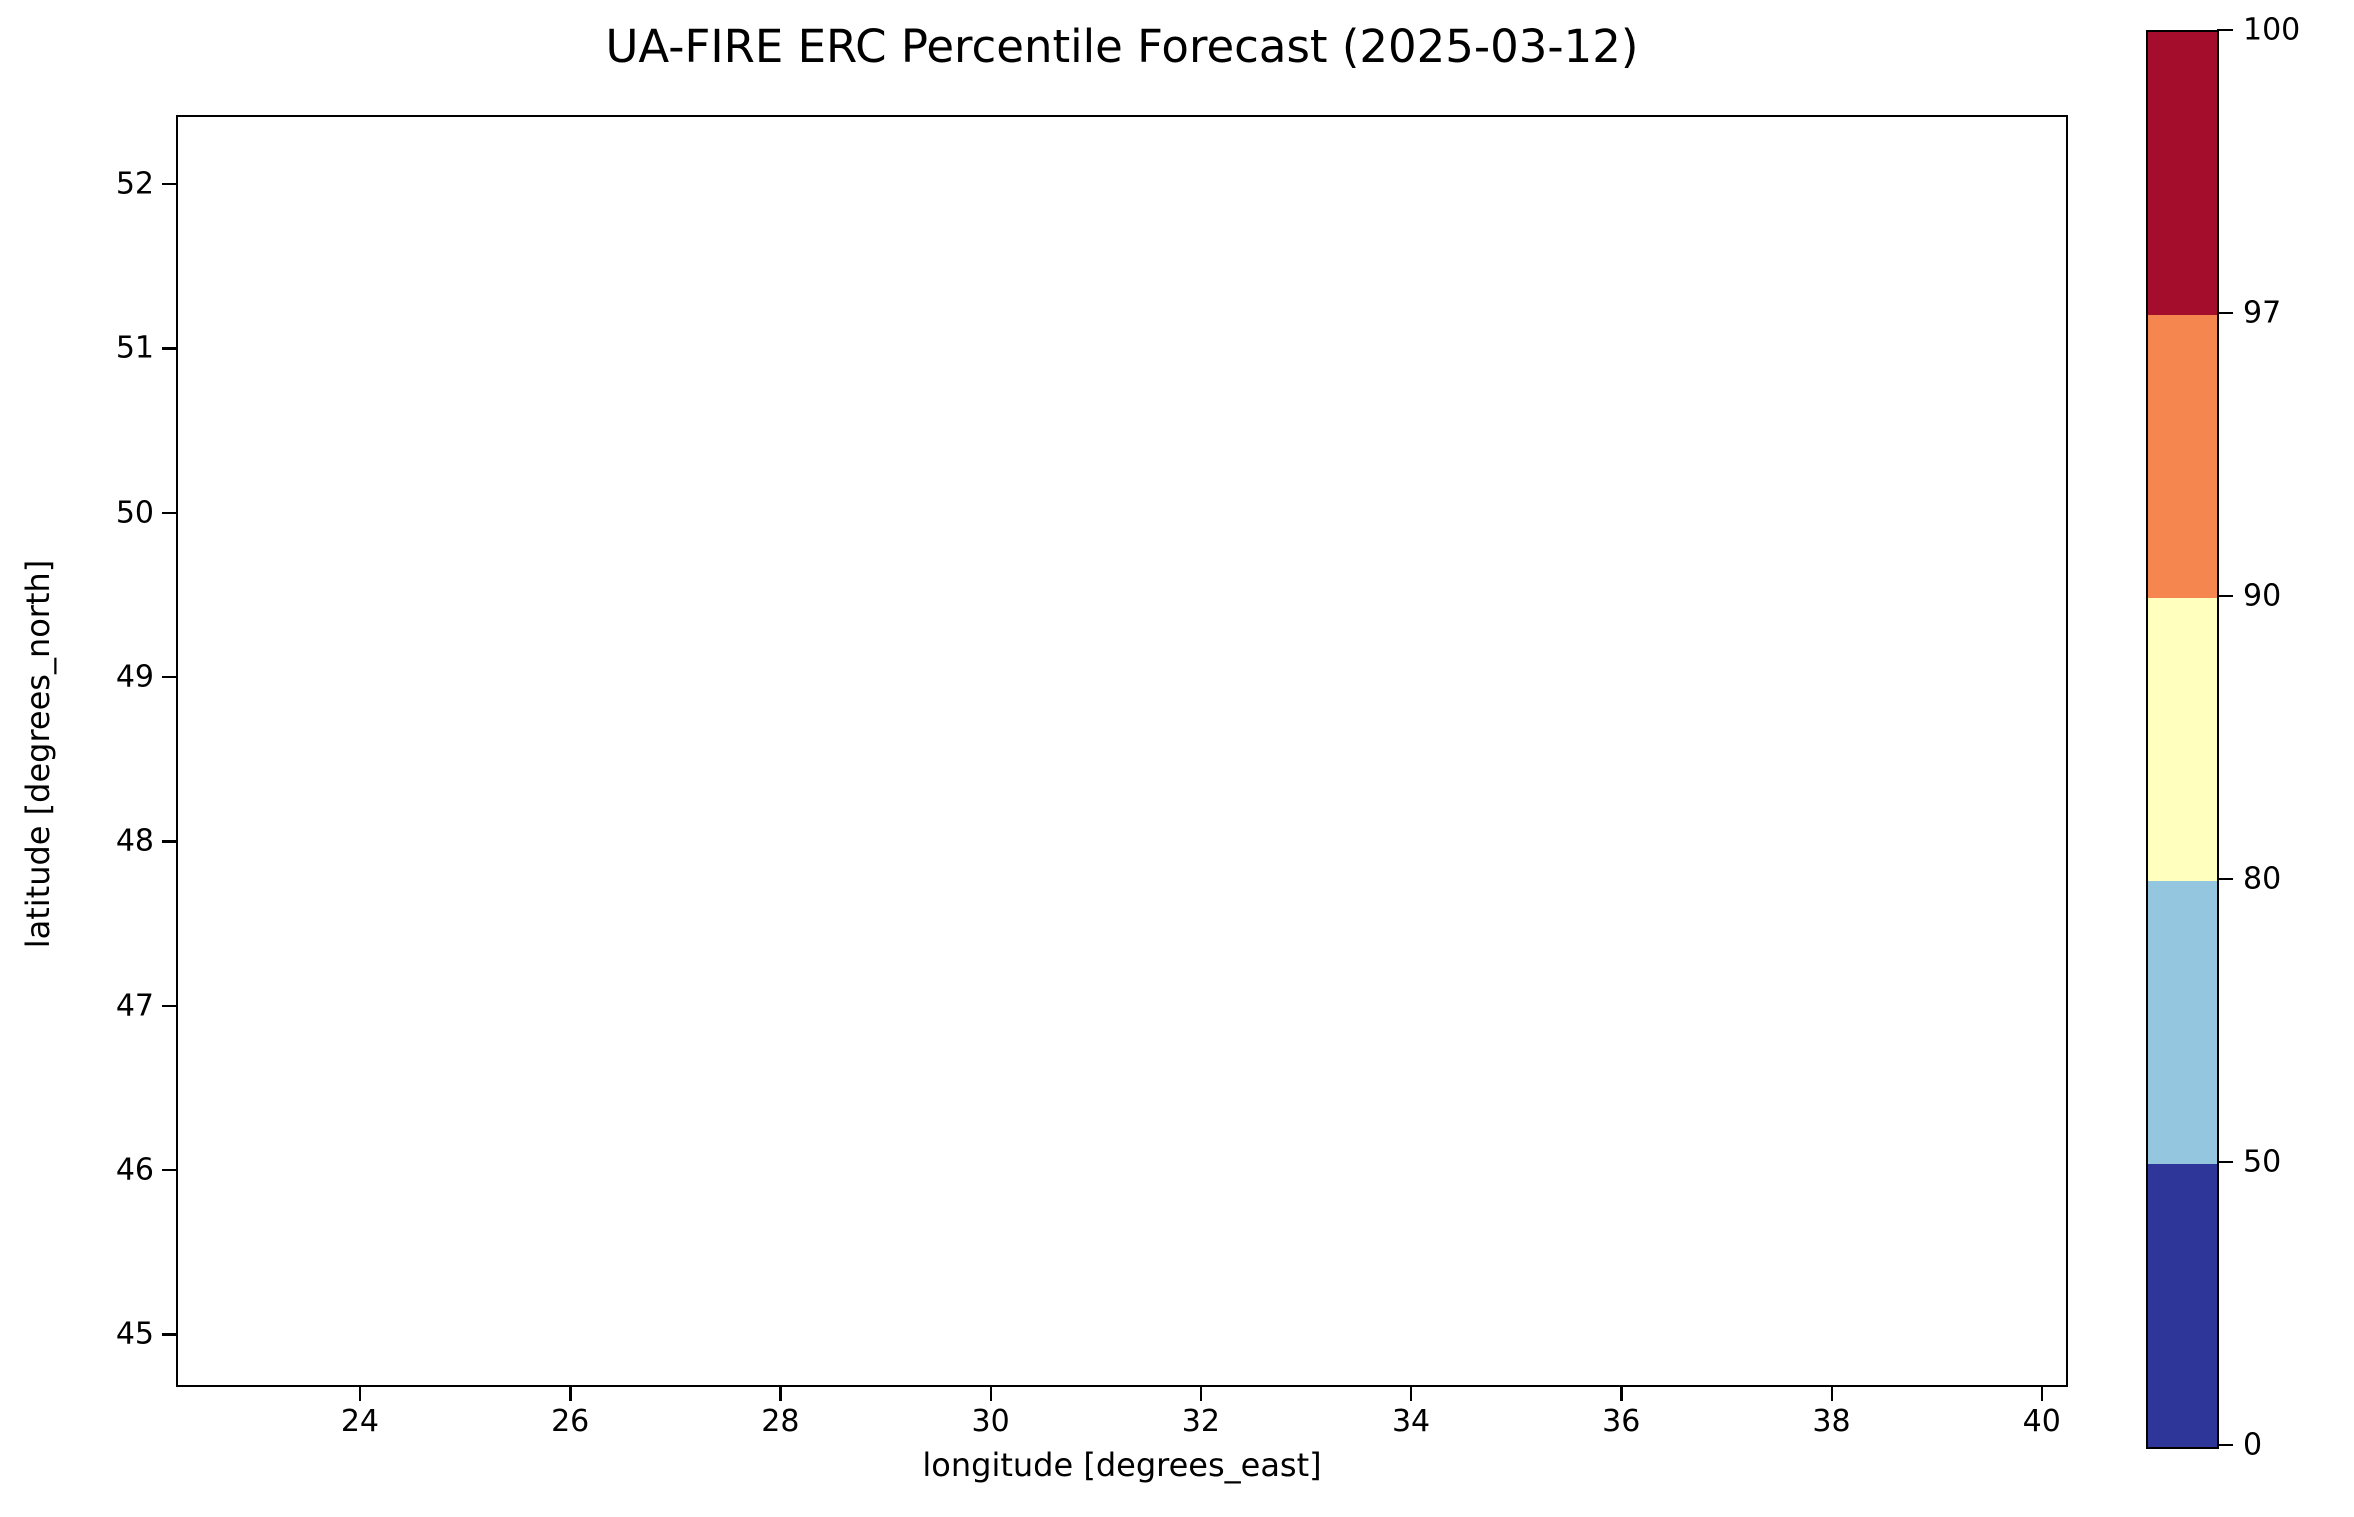 The image size is (2354, 1517). What do you see at coordinates (2262, 596) in the screenshot?
I see `colorbar-tick-label: 90` at bounding box center [2262, 596].